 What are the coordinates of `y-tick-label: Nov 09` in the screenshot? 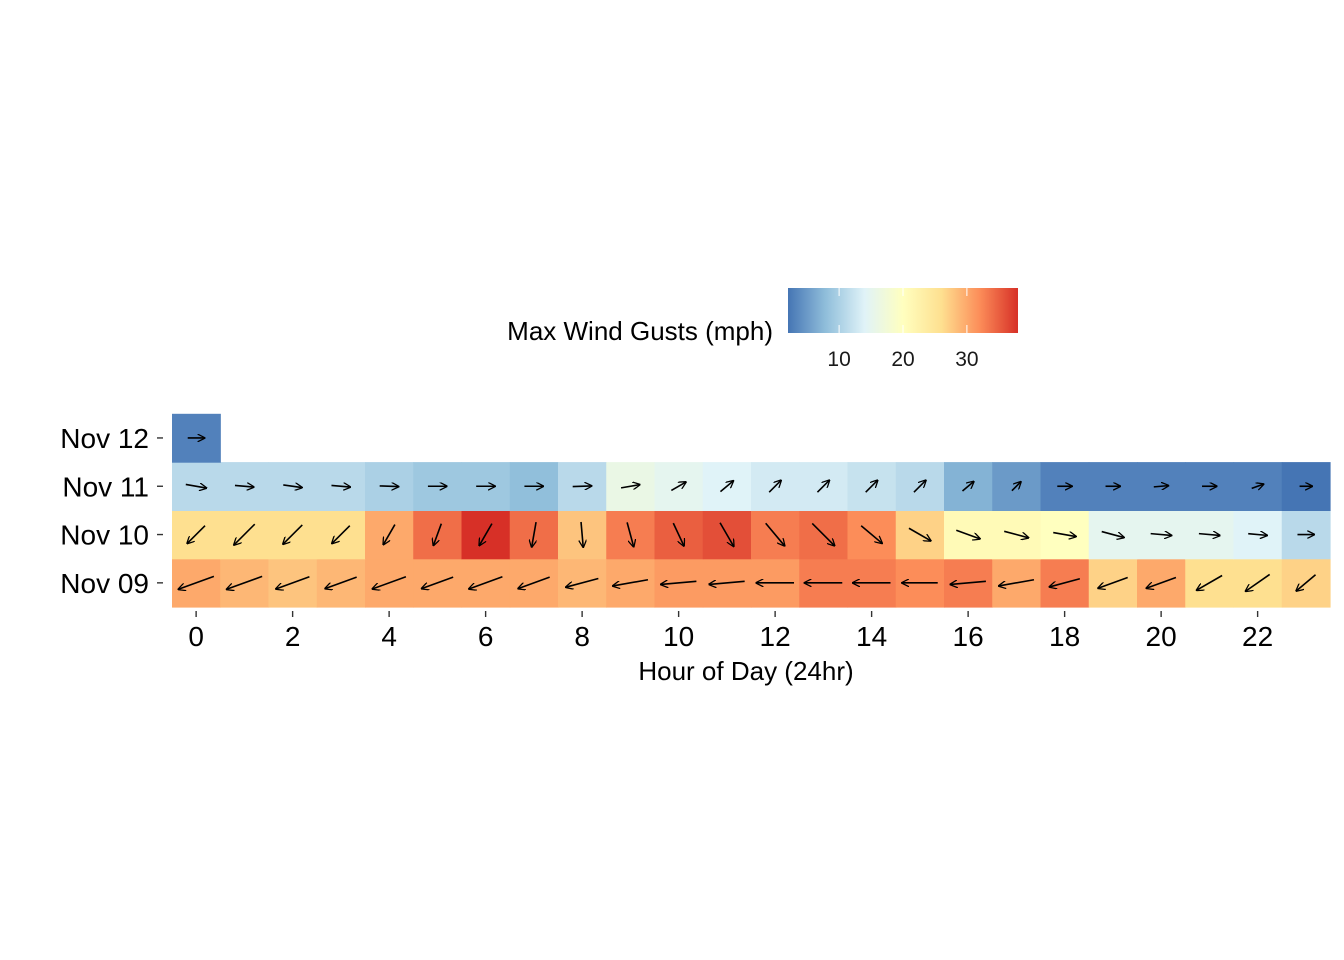 It's located at (104, 583).